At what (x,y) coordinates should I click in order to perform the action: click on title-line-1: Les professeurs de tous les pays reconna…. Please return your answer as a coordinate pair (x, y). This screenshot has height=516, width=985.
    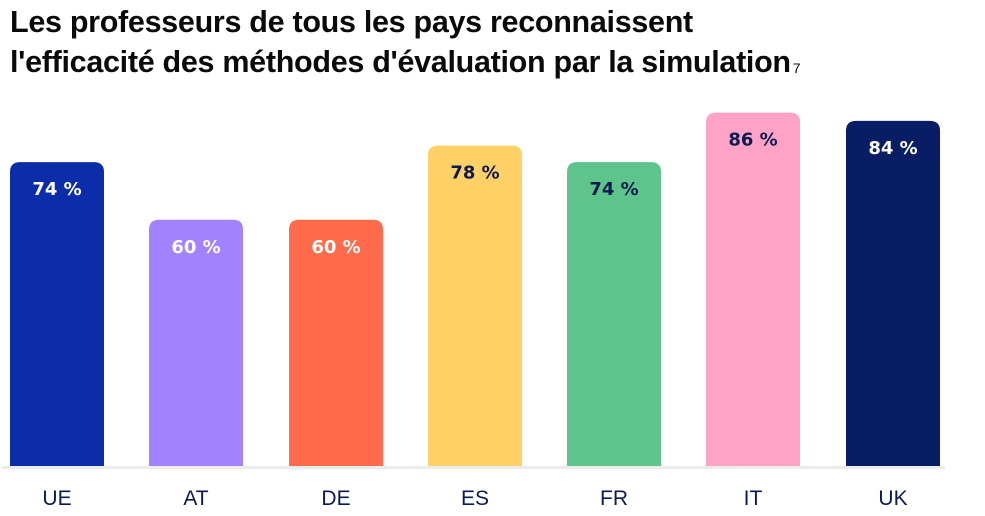
    Looking at the image, I should click on (351, 22).